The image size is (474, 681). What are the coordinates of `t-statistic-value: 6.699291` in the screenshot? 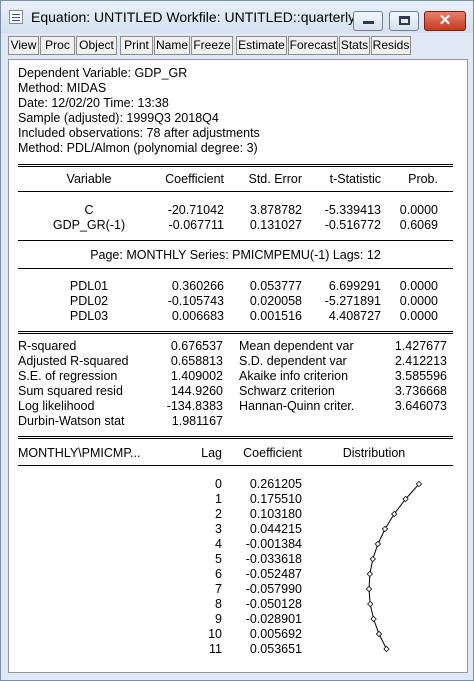 It's located at (354, 286).